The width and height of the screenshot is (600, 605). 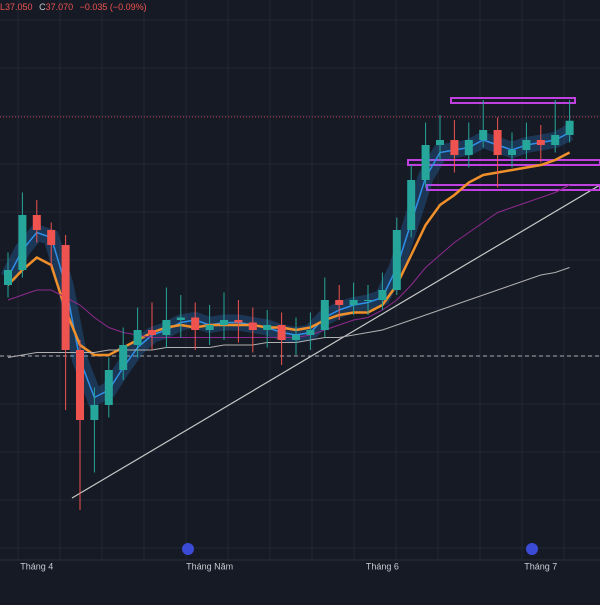 What do you see at coordinates (36, 566) in the screenshot?
I see `x-tick-label: Tháng 4` at bounding box center [36, 566].